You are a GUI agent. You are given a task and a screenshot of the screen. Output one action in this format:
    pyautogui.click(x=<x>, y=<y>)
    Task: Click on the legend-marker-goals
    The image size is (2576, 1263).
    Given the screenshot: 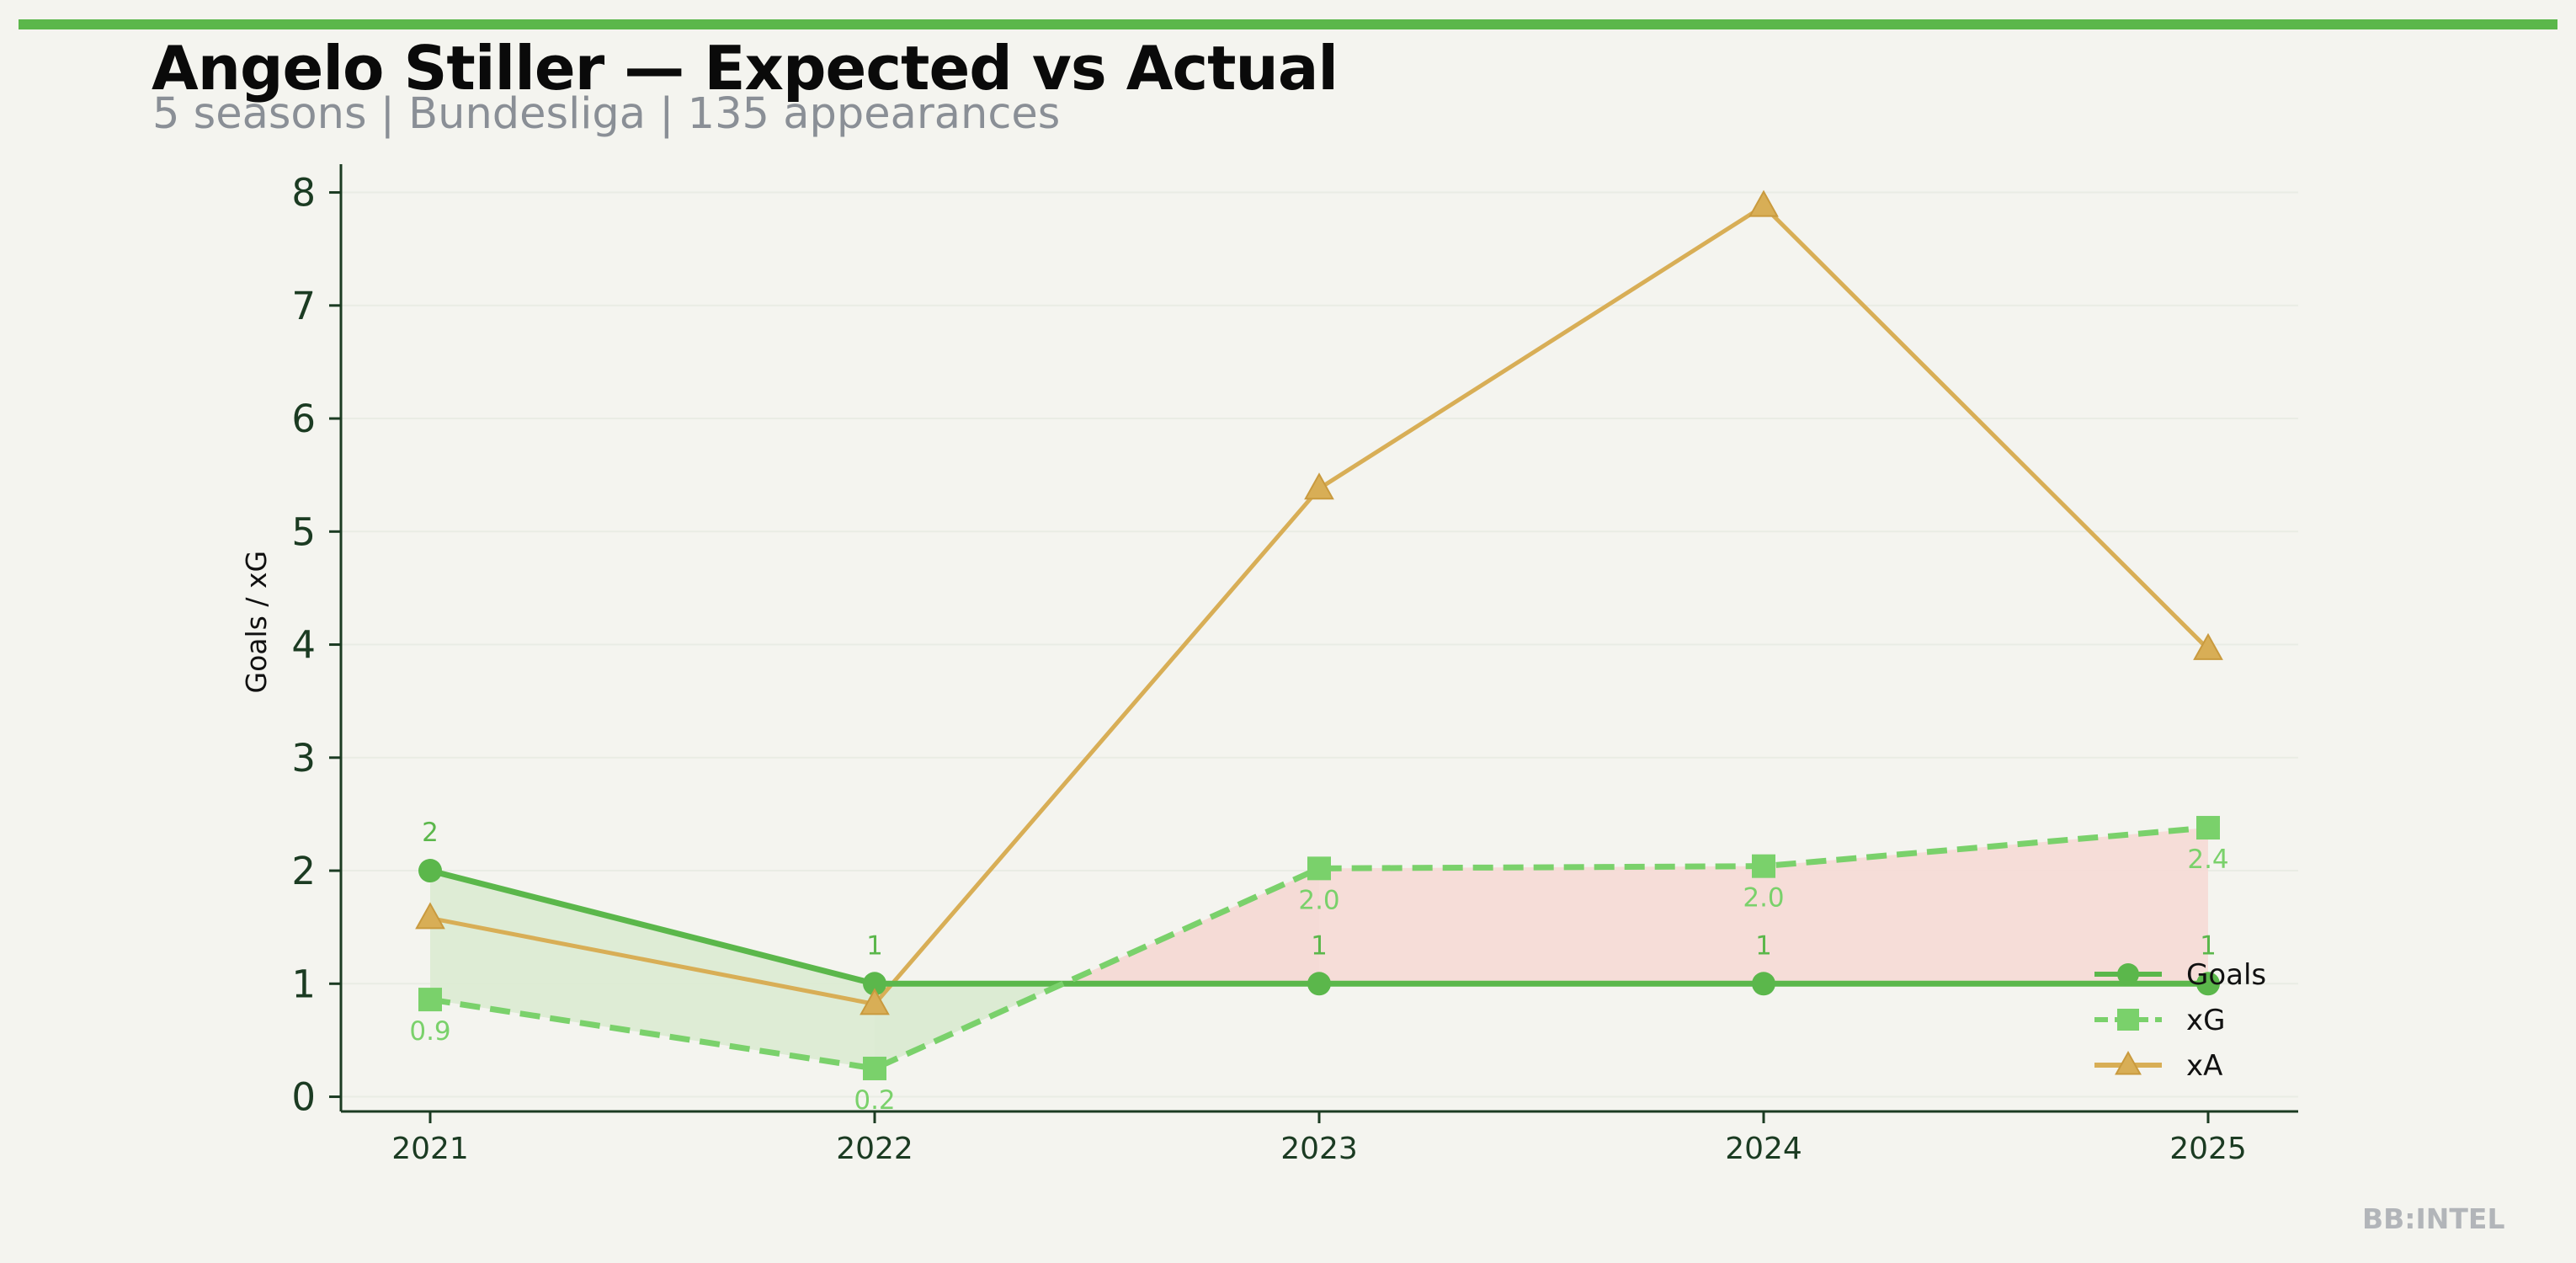 What is the action you would take?
    pyautogui.click(x=2128, y=974)
    